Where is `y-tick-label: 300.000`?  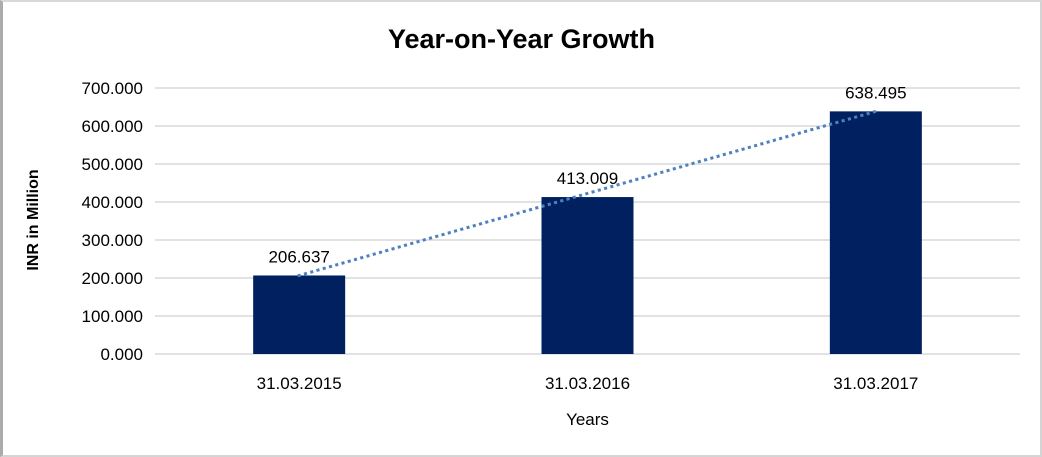
y-tick-label: 300.000 is located at coordinates (112, 240).